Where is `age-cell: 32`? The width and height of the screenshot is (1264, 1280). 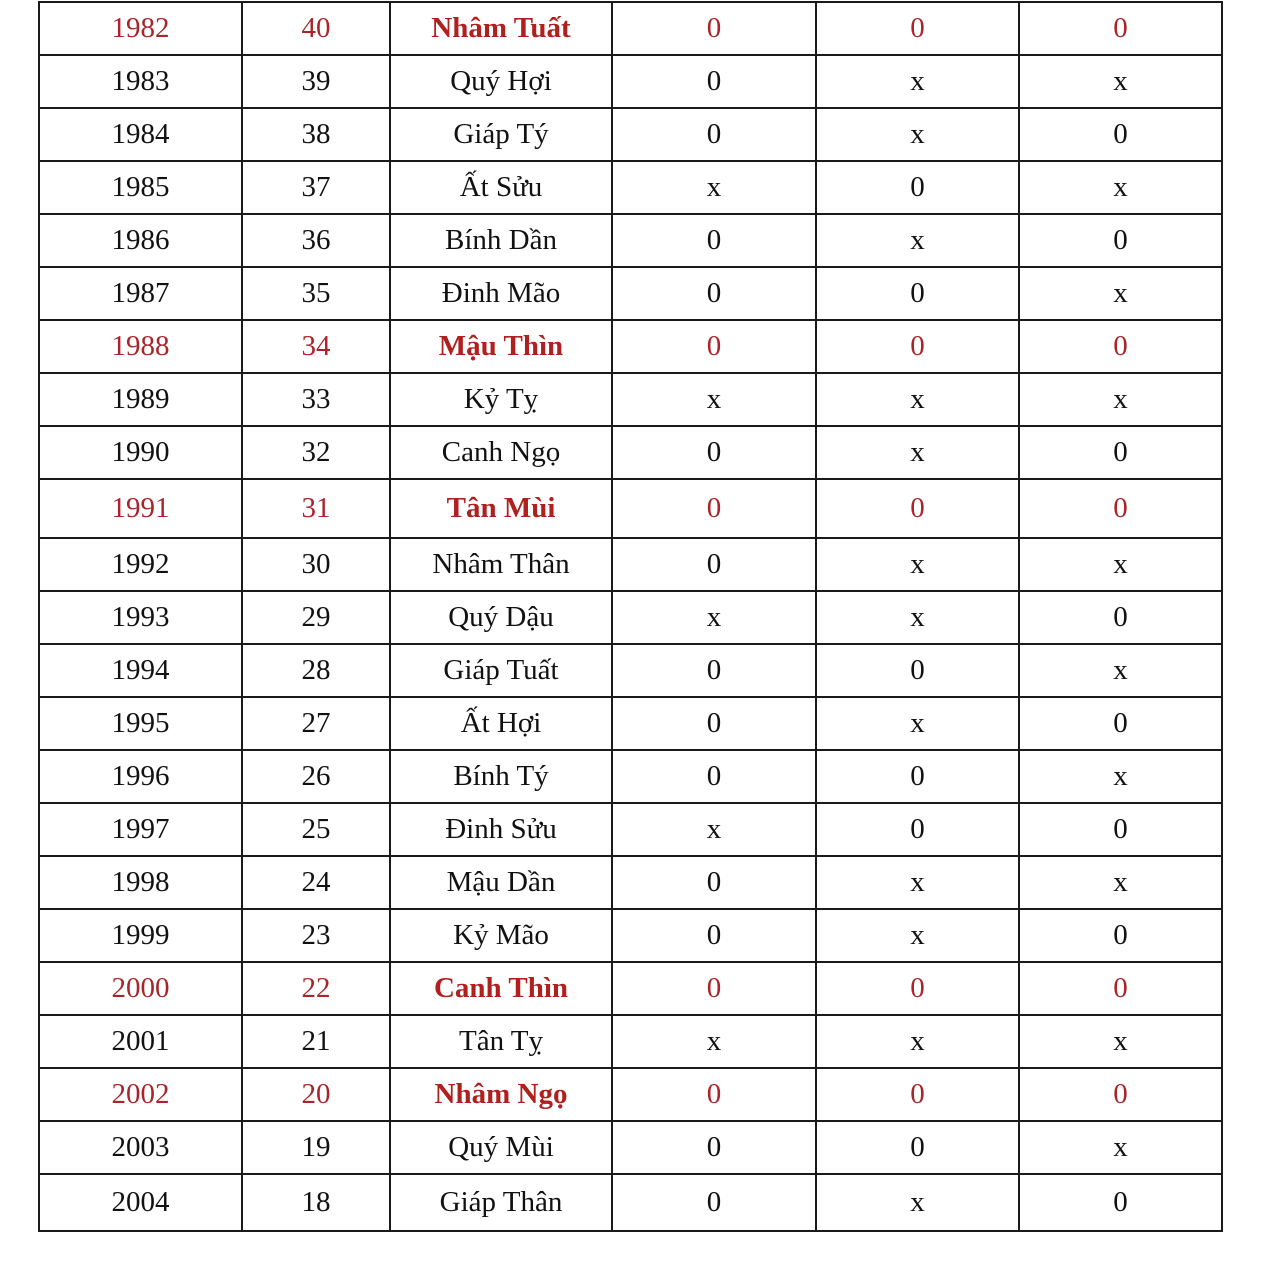 age-cell: 32 is located at coordinates (316, 452).